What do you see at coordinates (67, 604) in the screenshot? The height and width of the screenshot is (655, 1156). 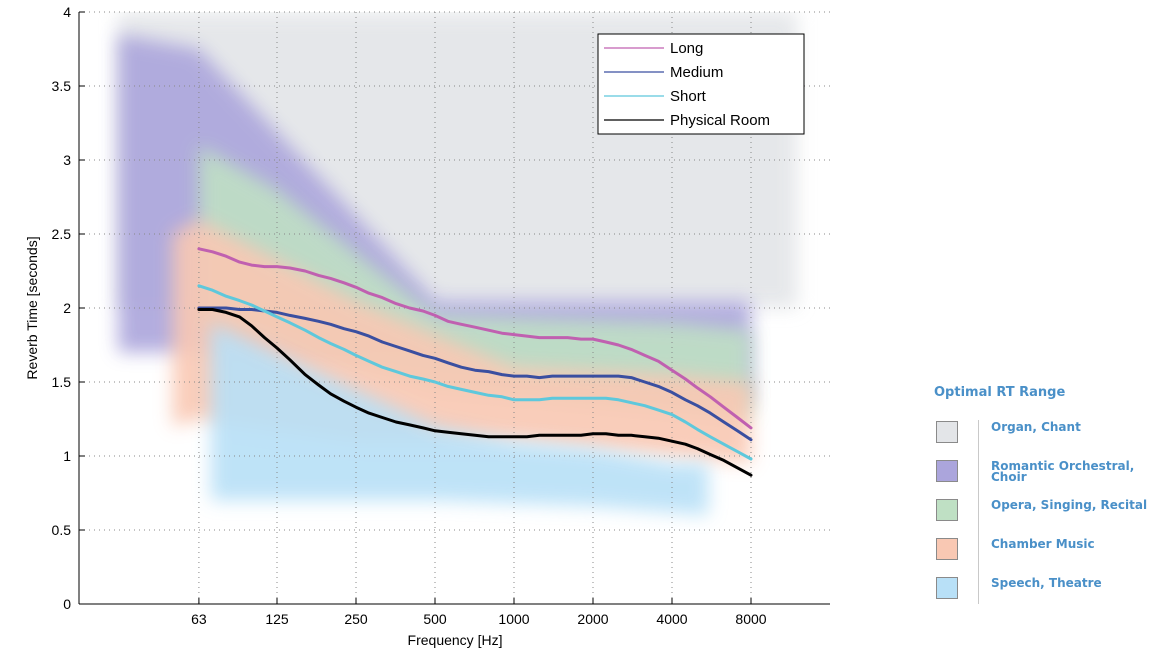 I see `y-tick-label: 0` at bounding box center [67, 604].